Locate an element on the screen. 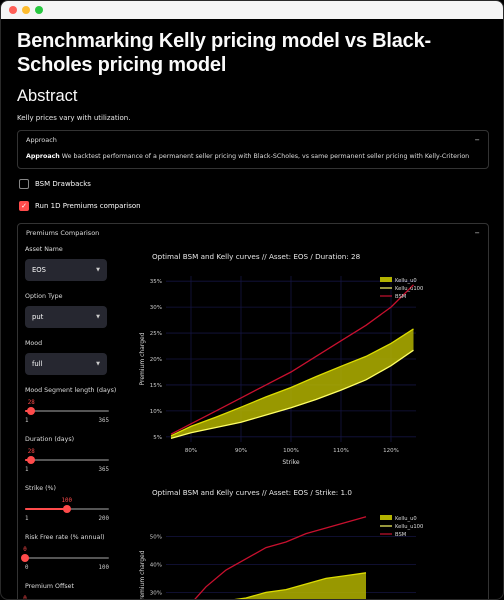 The image size is (504, 600). asset-value: EOS is located at coordinates (39, 270).